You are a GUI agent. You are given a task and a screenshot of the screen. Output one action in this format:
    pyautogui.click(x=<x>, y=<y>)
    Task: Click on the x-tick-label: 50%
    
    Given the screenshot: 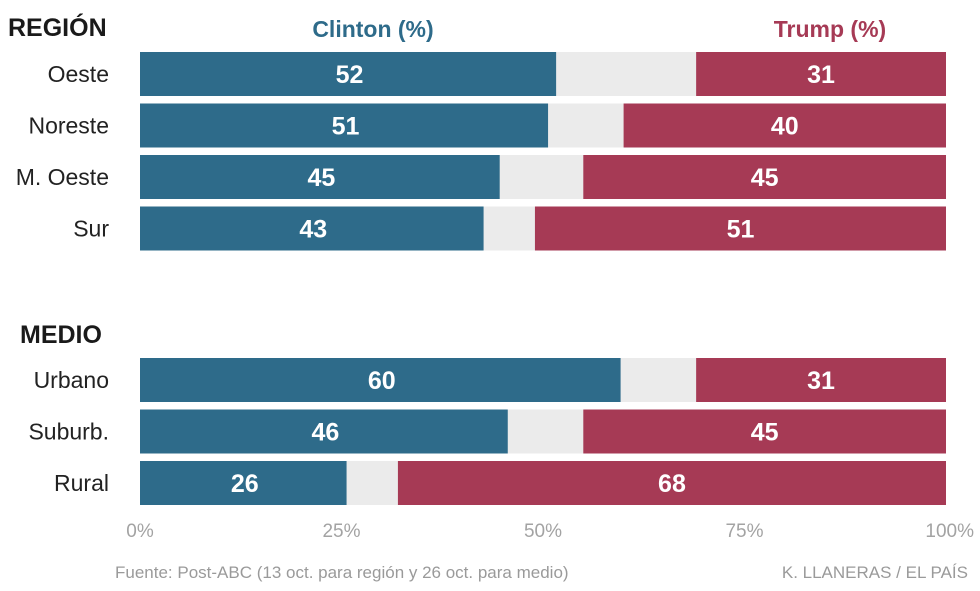 What is the action you would take?
    pyautogui.click(x=543, y=531)
    